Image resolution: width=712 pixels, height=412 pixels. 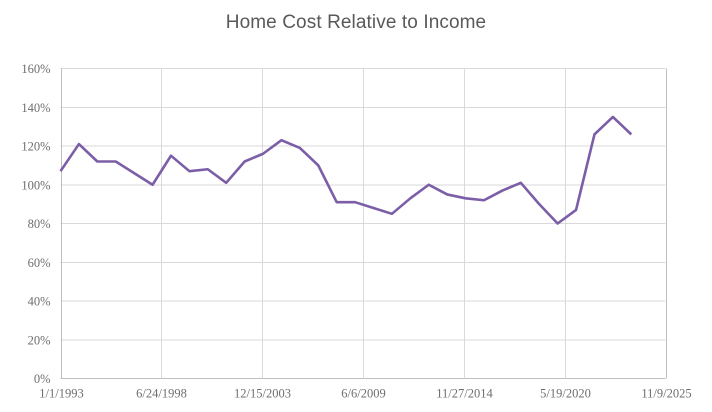 What do you see at coordinates (161, 394) in the screenshot?
I see `x-axis-tick-label: 6/24/1998` at bounding box center [161, 394].